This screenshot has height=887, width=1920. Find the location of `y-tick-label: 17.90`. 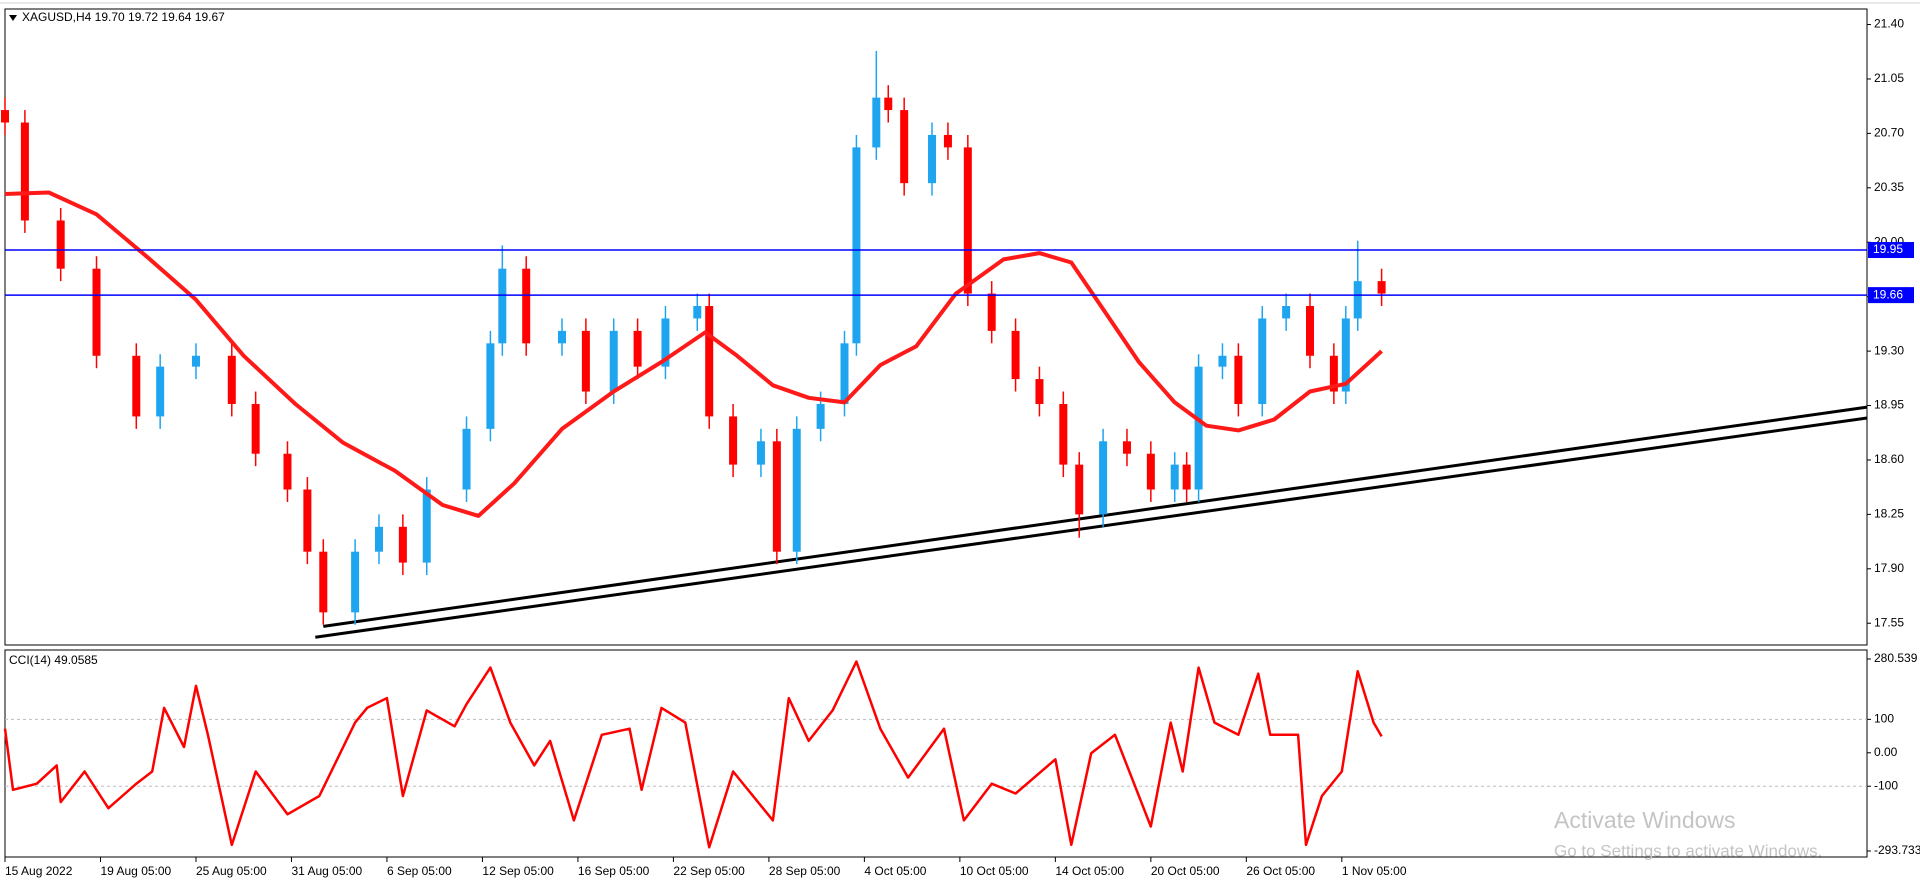

y-tick-label: 17.90 is located at coordinates (1889, 568).